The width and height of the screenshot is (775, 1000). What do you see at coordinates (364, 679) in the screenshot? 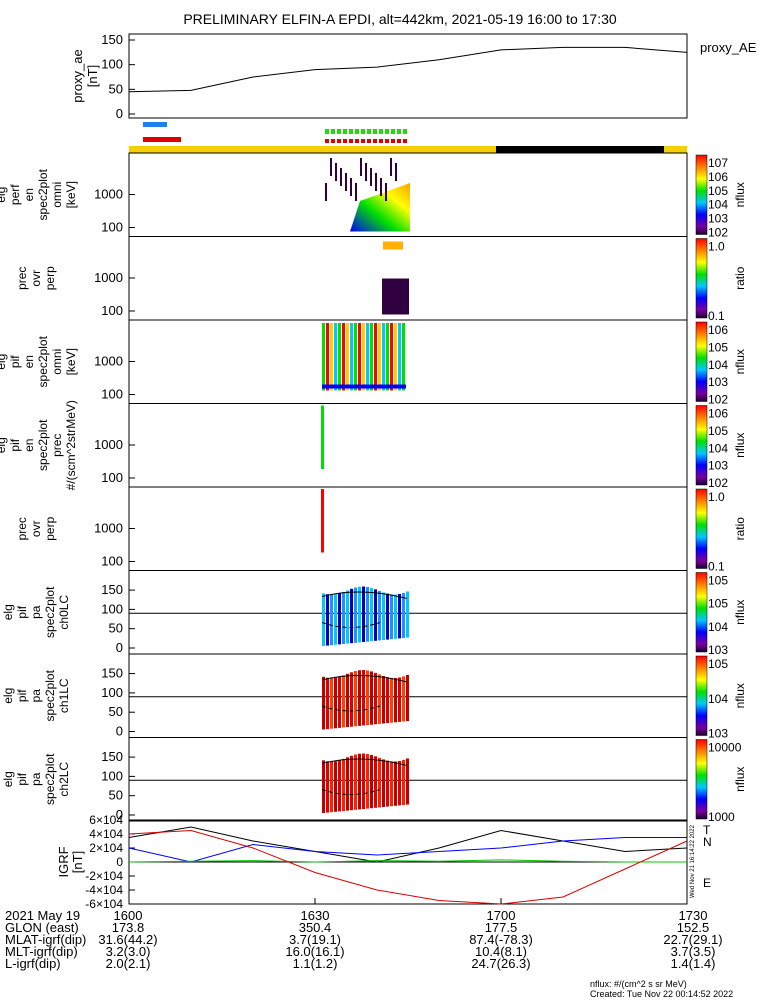
I see `loss-cone-curve` at bounding box center [364, 679].